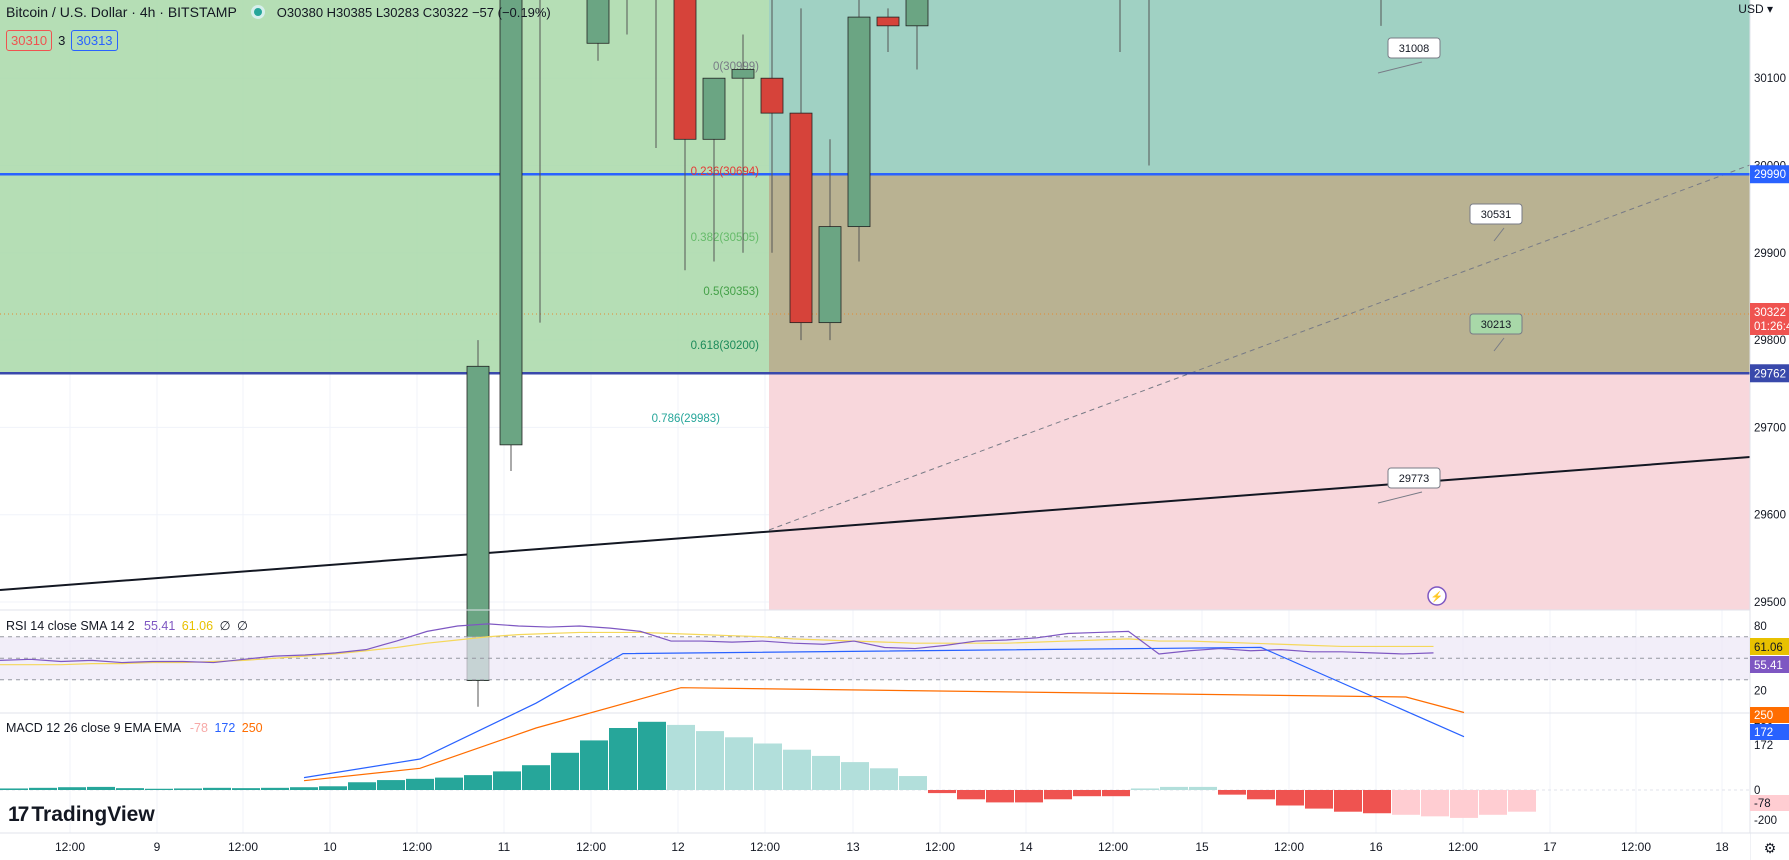 The width and height of the screenshot is (1789, 860). I want to click on fib-label: 0.5(30353), so click(731, 292).